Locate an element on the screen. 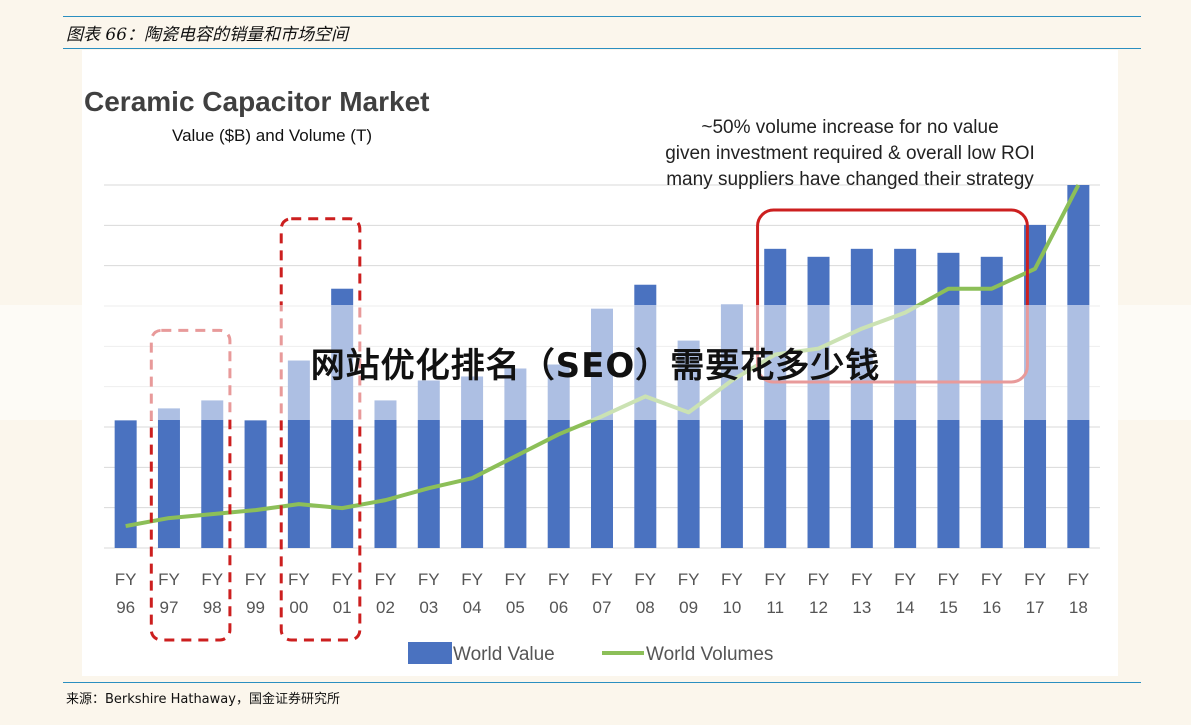 The width and height of the screenshot is (1191, 725). x-tick-label: FY 14 is located at coordinates (905, 593).